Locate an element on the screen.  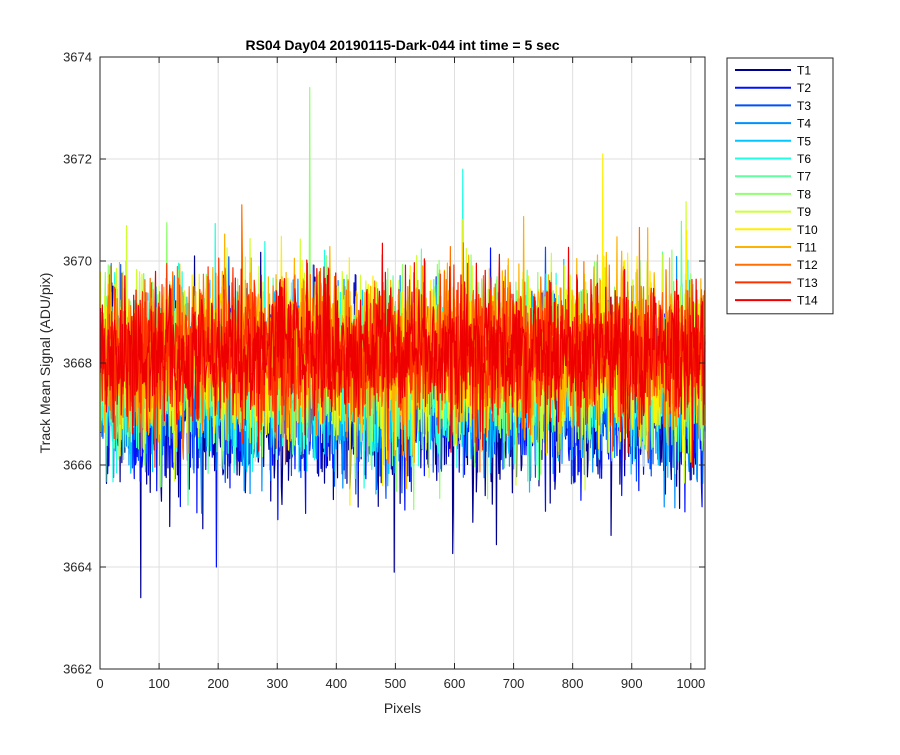
y-tick-label: 3674 is located at coordinates (77, 57).